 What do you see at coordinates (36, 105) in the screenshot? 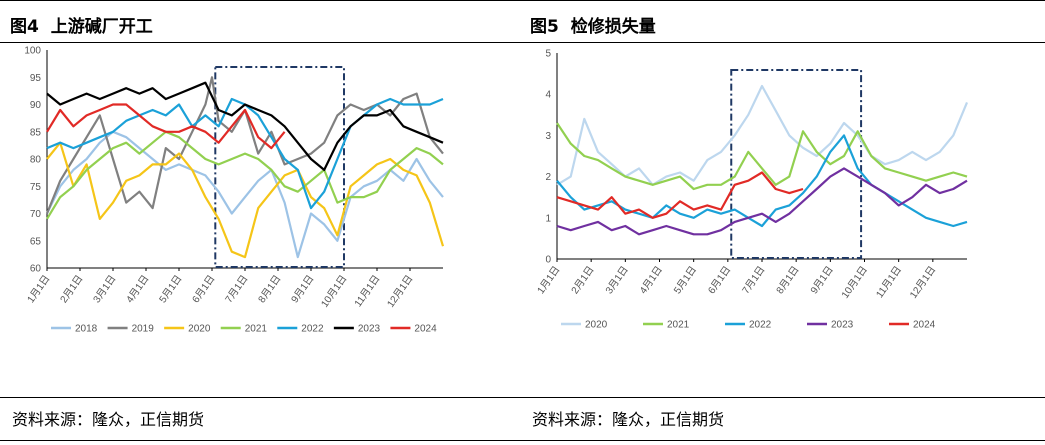
I see `y-tick-label: 90` at bounding box center [36, 105].